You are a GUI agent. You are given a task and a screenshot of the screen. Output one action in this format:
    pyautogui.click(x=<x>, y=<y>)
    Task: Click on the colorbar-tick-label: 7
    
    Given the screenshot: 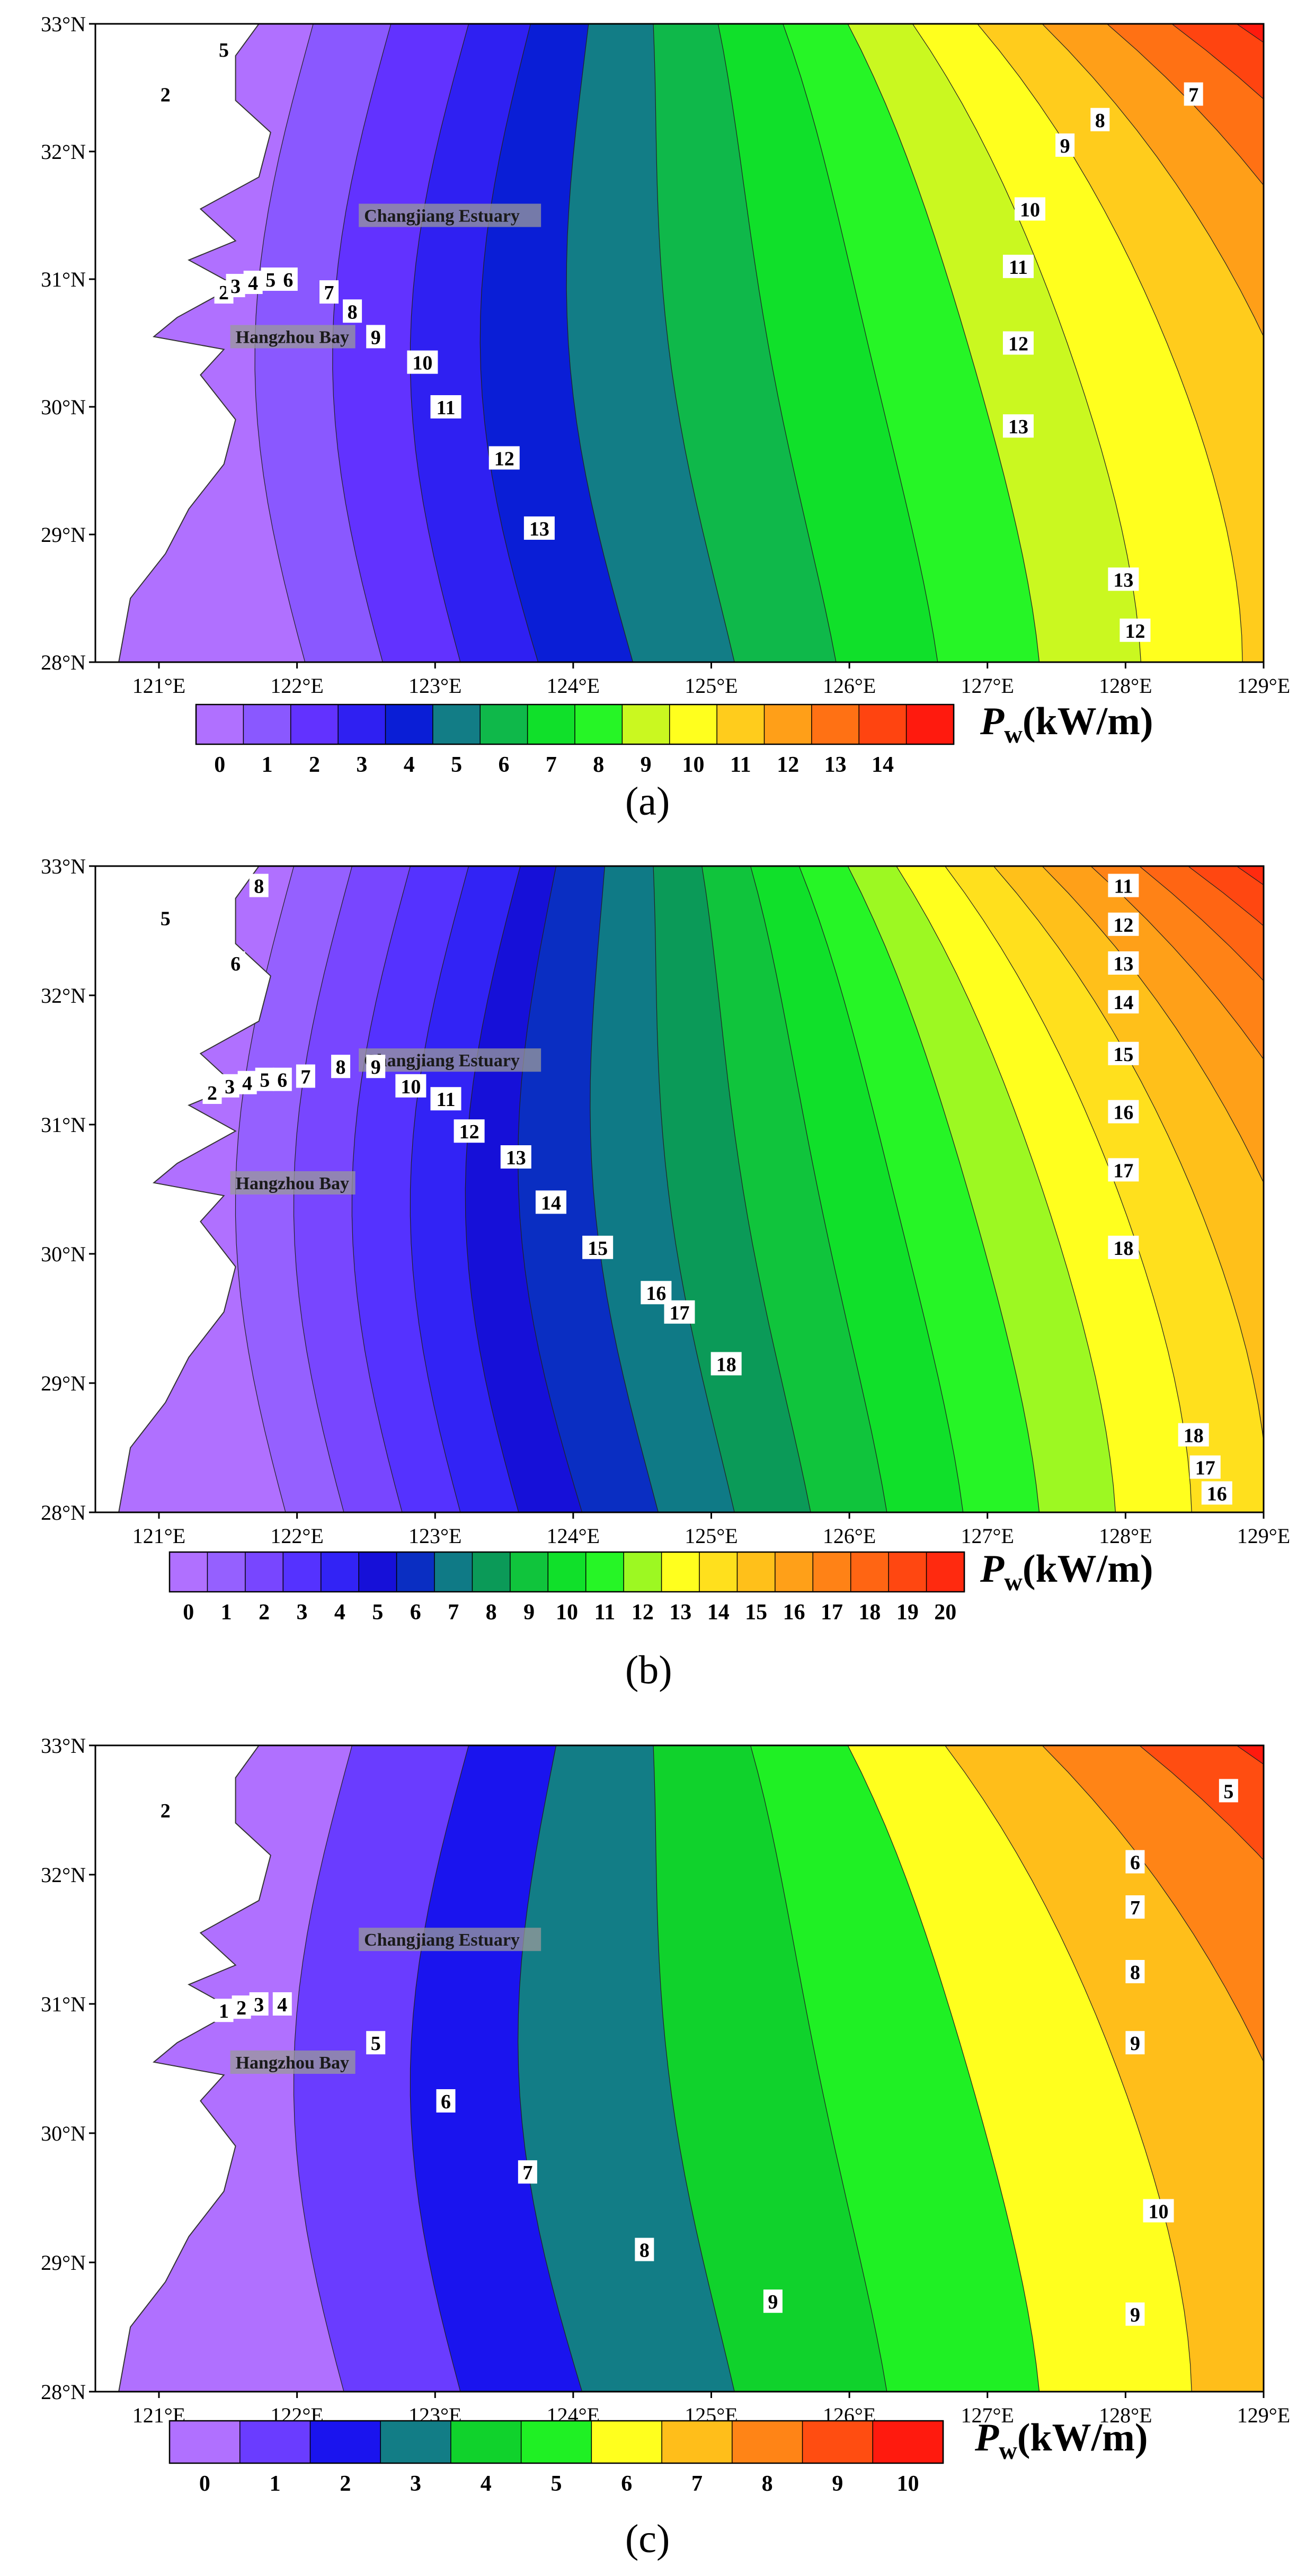 What is the action you would take?
    pyautogui.click(x=697, y=2484)
    